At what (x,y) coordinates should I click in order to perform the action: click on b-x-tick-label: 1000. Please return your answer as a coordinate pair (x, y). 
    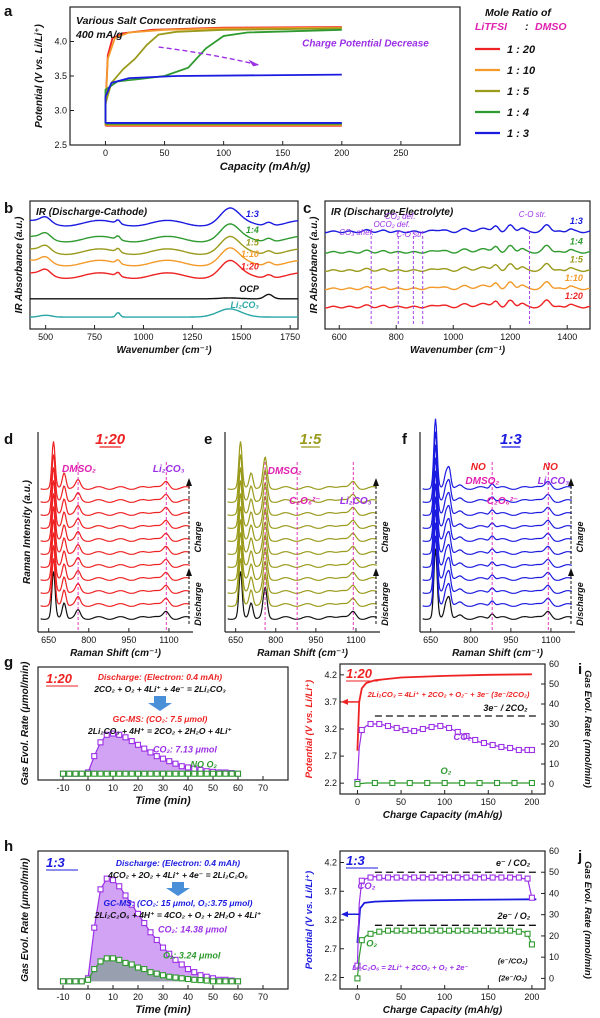
    Looking at the image, I should click on (143, 337).